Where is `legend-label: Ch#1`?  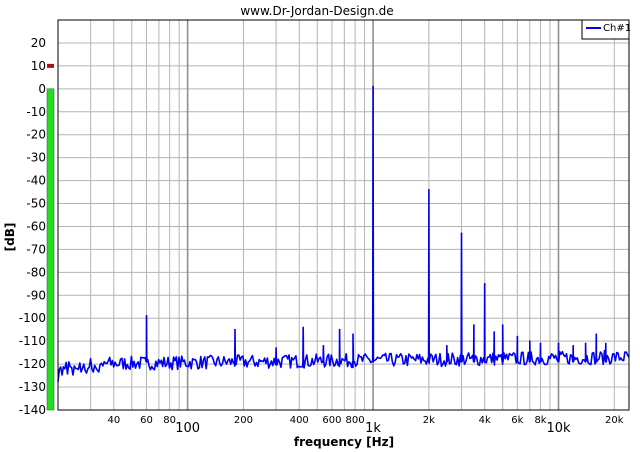
legend-label: Ch#1 is located at coordinates (617, 28).